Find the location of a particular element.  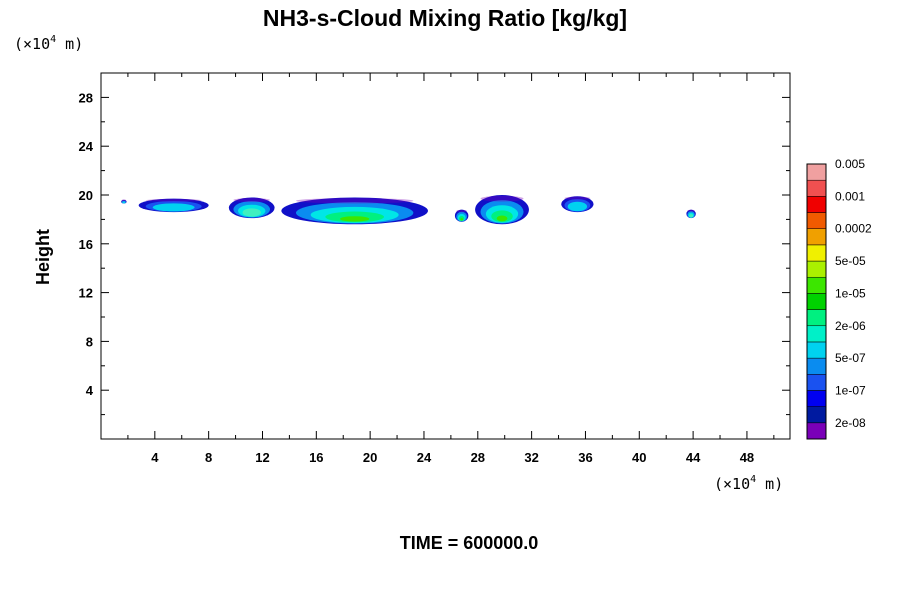

x-tick-label: 16 is located at coordinates (316, 457).